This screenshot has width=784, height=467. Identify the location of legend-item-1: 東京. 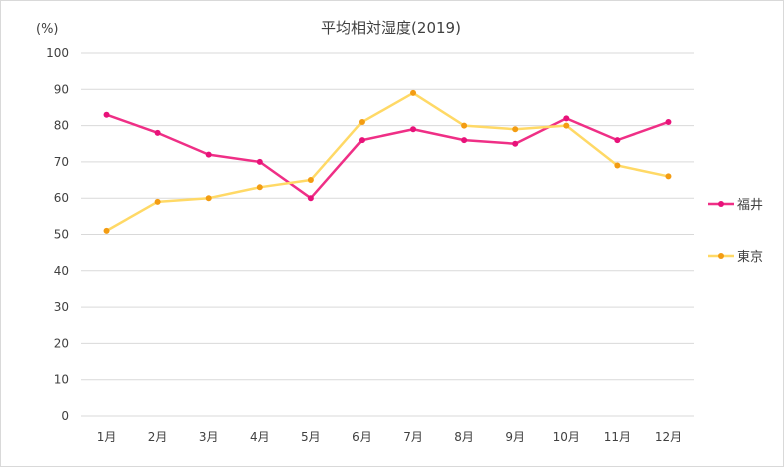
(735, 257).